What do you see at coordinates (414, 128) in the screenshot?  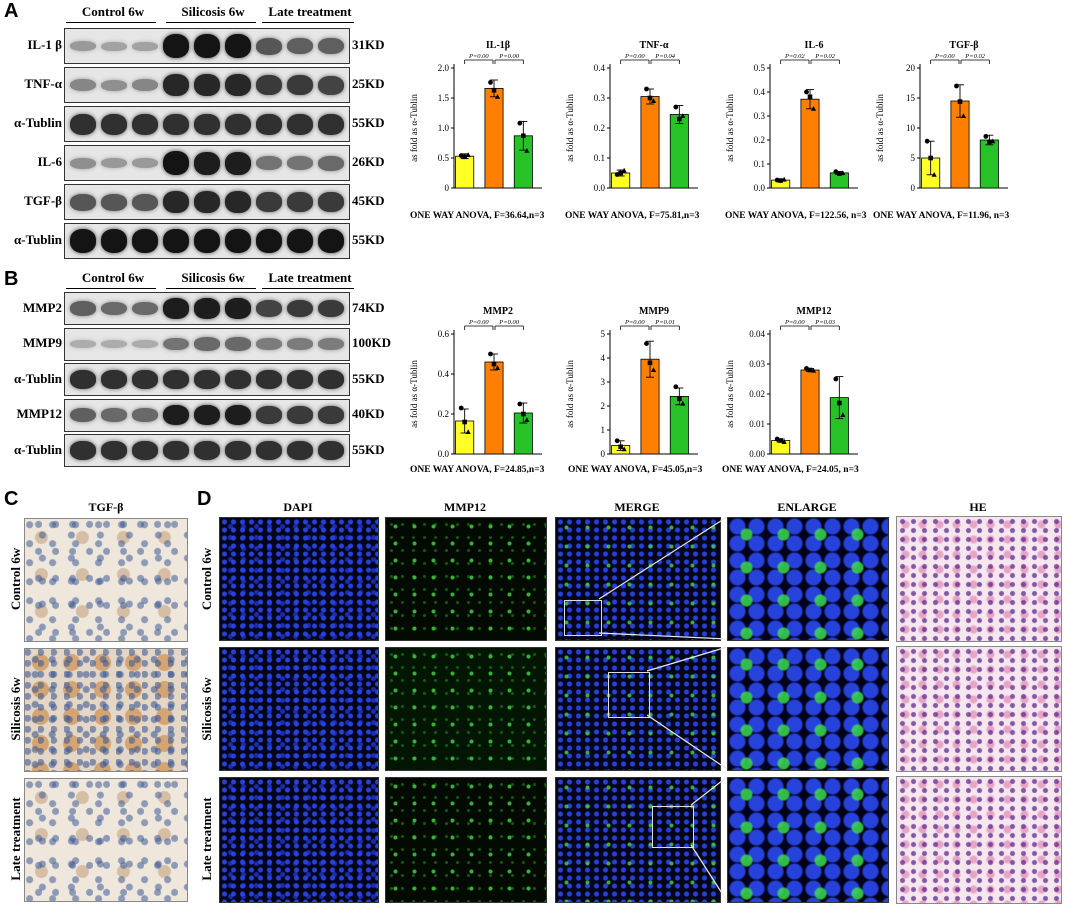 I see `y-axis-label: as fold as α-Tublin` at bounding box center [414, 128].